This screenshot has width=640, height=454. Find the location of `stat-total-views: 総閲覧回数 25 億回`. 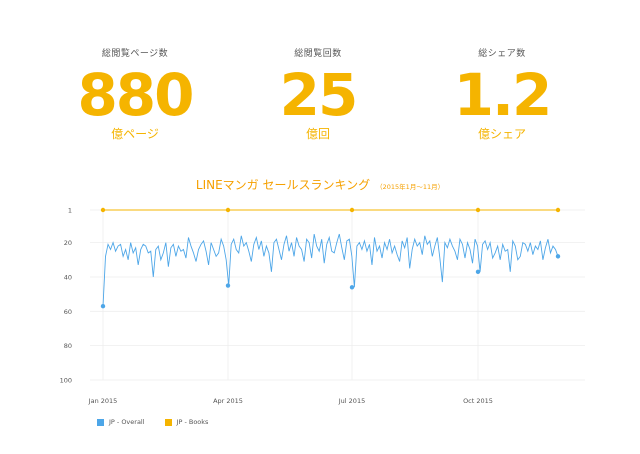

stat-total-views: 総閲覧回数 25 億回 is located at coordinates (318, 94).